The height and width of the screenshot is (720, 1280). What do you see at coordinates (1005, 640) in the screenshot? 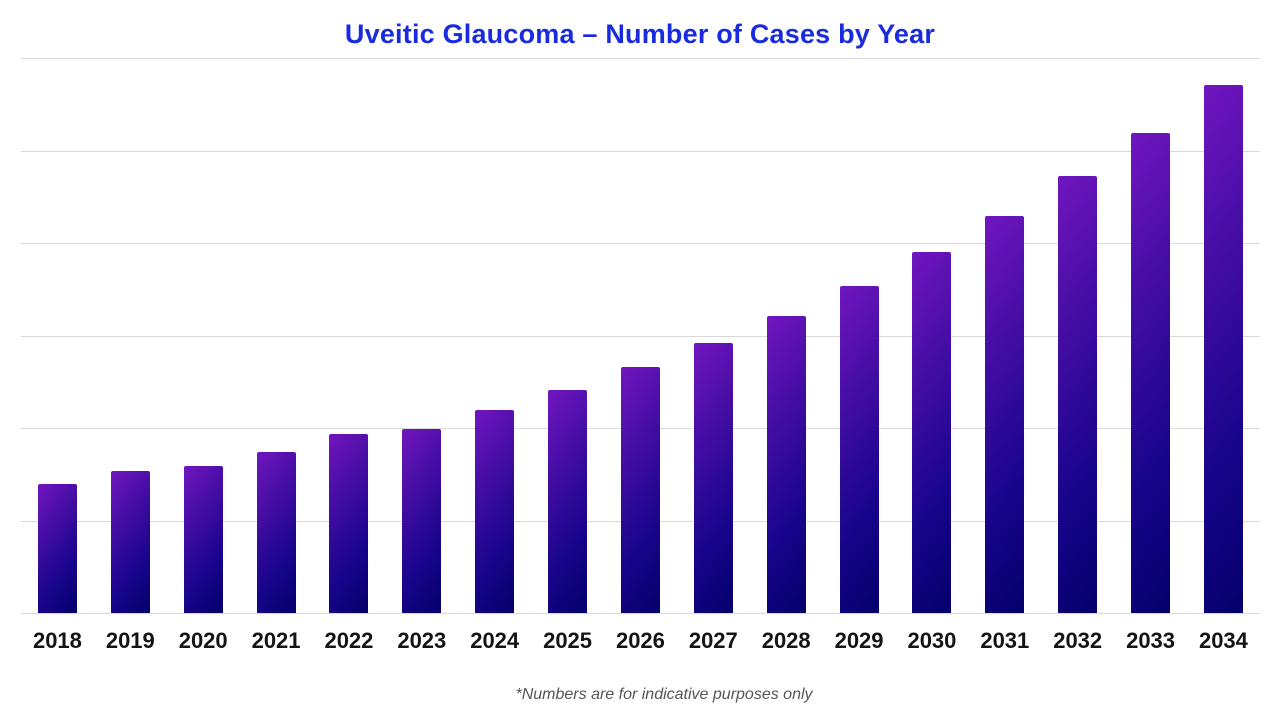
I see `x-tick-label-2031: 2031` at bounding box center [1005, 640].